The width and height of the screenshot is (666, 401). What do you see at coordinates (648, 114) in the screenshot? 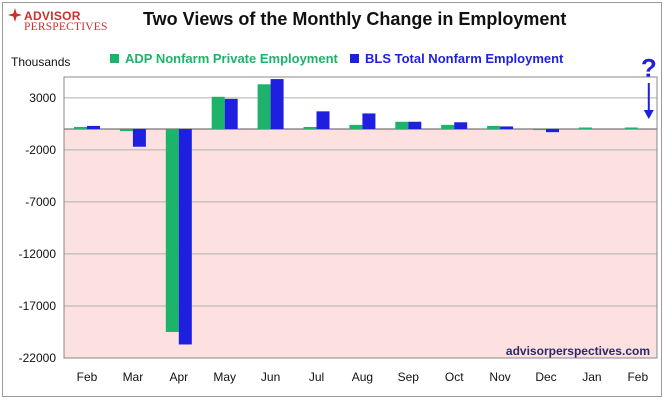
I see `down-arrow-icon` at bounding box center [648, 114].